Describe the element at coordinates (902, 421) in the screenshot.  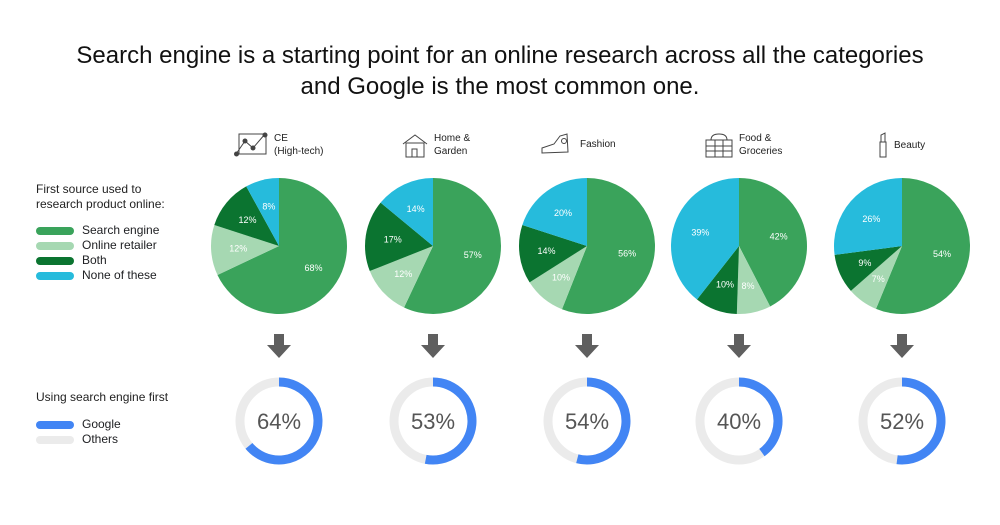
I see `donut-value-label: 52%` at that location.